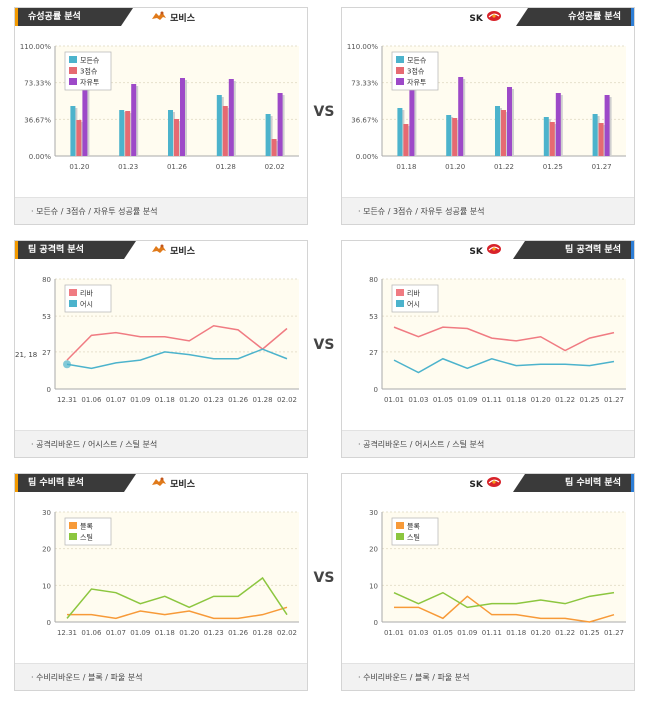 This screenshot has width=650, height=706. Describe the element at coordinates (573, 250) in the screenshot. I see `section-tab: 팀 공격력 분석` at that location.